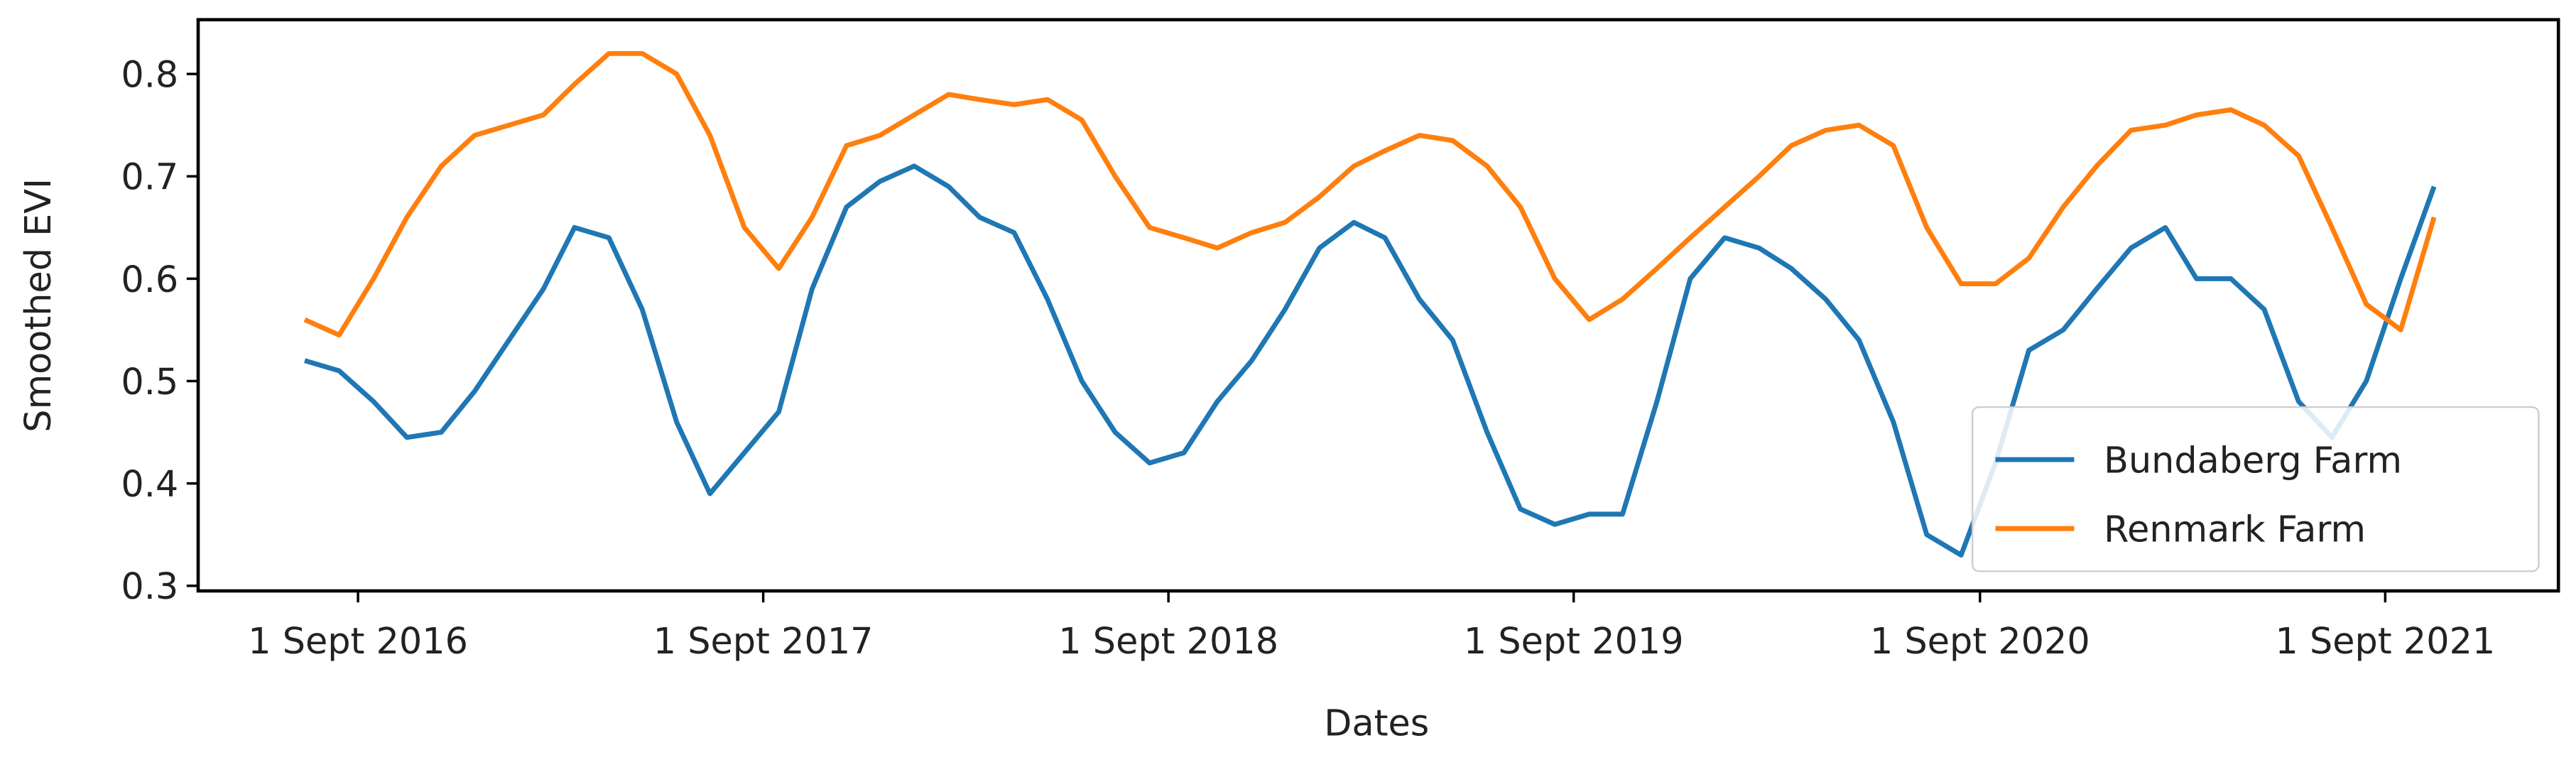 This screenshot has height=760, width=2576. What do you see at coordinates (150, 586) in the screenshot?
I see `y-tick-label: 0.3` at bounding box center [150, 586].